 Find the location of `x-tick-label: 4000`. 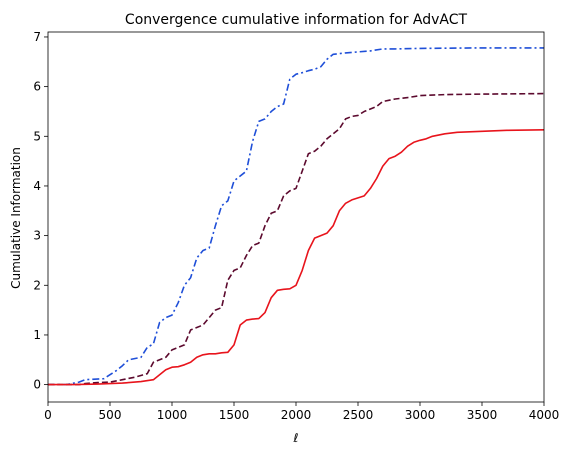

x-tick-label: 4000 is located at coordinates (544, 415).